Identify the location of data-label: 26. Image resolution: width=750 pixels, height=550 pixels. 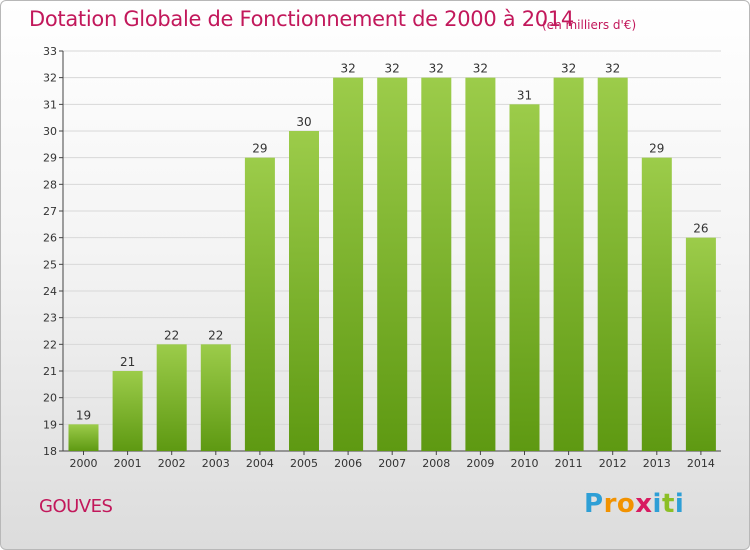
(700, 229).